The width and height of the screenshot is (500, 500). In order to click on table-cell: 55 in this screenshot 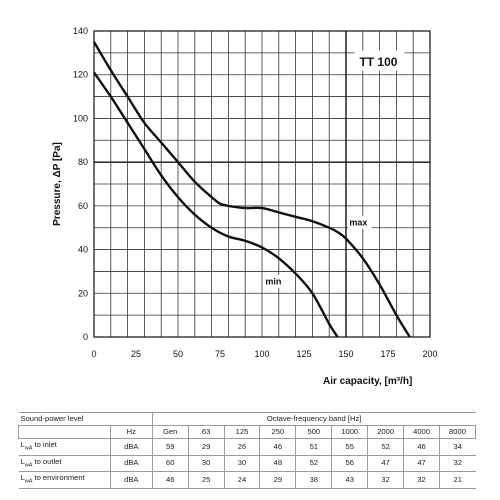, I will do `click(350, 447)`.